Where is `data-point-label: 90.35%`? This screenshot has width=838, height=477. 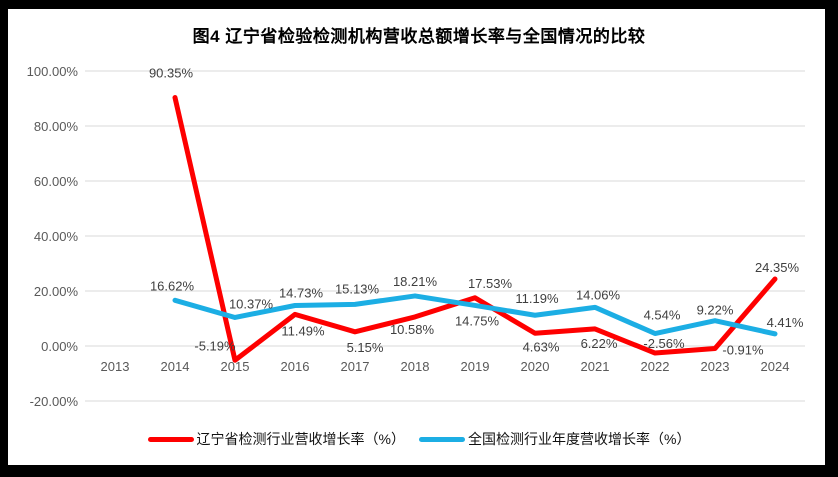 data-point-label: 90.35% is located at coordinates (171, 73).